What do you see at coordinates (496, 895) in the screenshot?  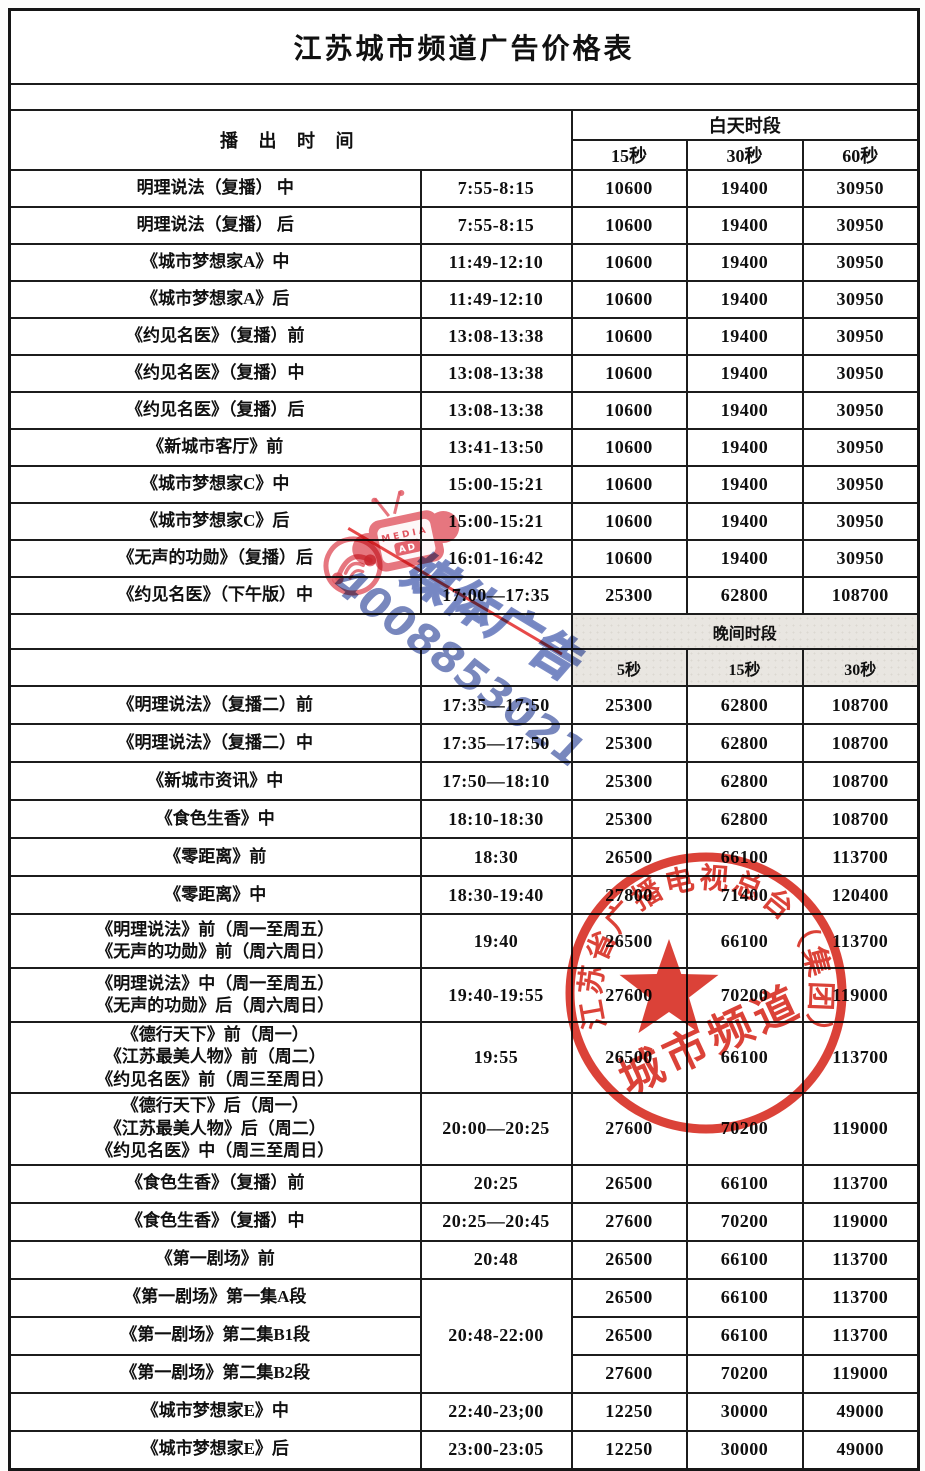 I see `time-cell: 18:30-19:40` at bounding box center [496, 895].